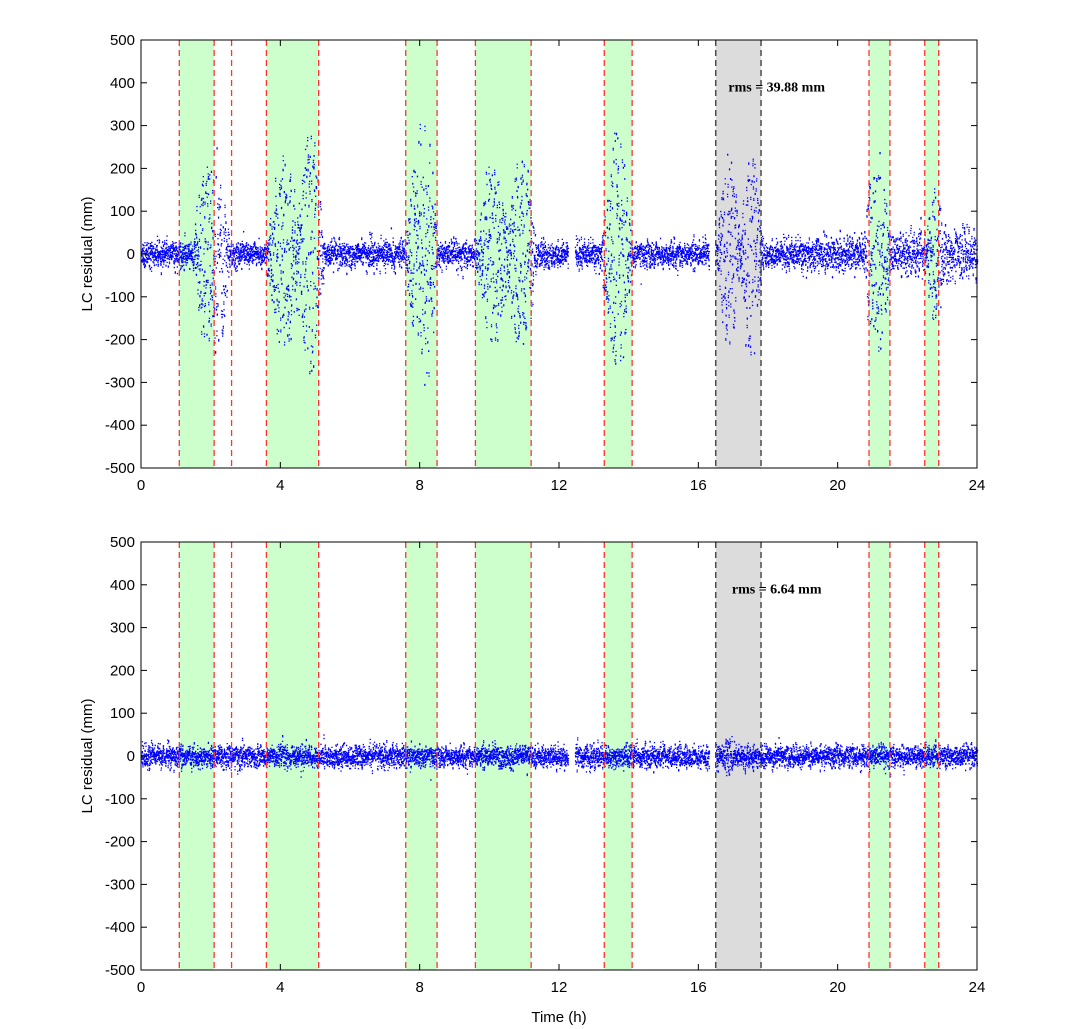 This screenshot has width=1080, height=1029. What do you see at coordinates (776, 87) in the screenshot?
I see `rms-annotation: rms = 39.88 mm` at bounding box center [776, 87].